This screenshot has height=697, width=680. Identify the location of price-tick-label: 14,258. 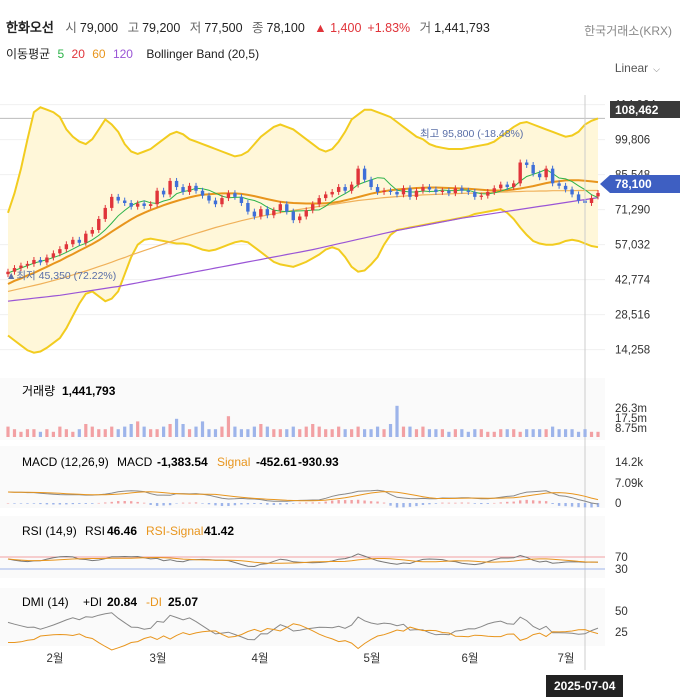
(632, 351).